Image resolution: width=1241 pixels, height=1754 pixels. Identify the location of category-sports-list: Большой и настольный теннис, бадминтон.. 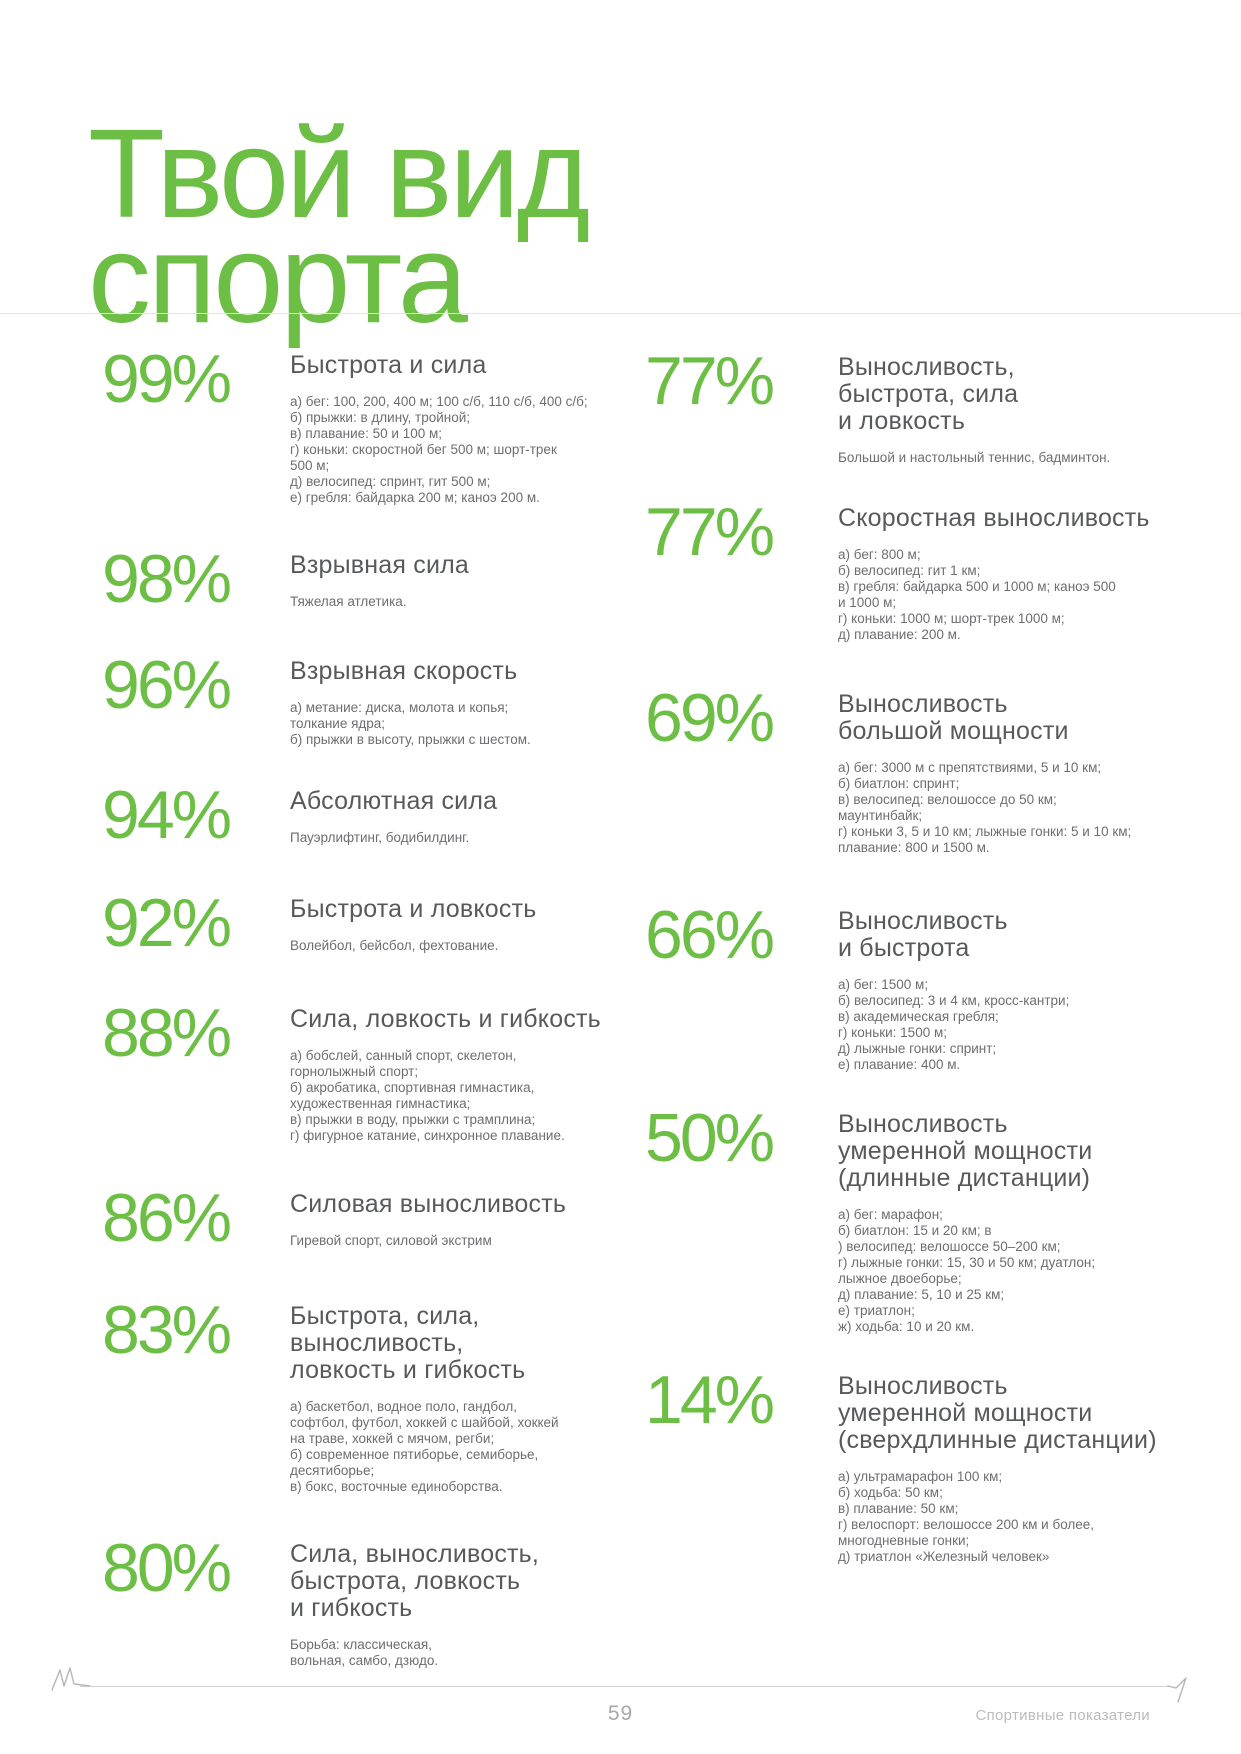
(974, 457).